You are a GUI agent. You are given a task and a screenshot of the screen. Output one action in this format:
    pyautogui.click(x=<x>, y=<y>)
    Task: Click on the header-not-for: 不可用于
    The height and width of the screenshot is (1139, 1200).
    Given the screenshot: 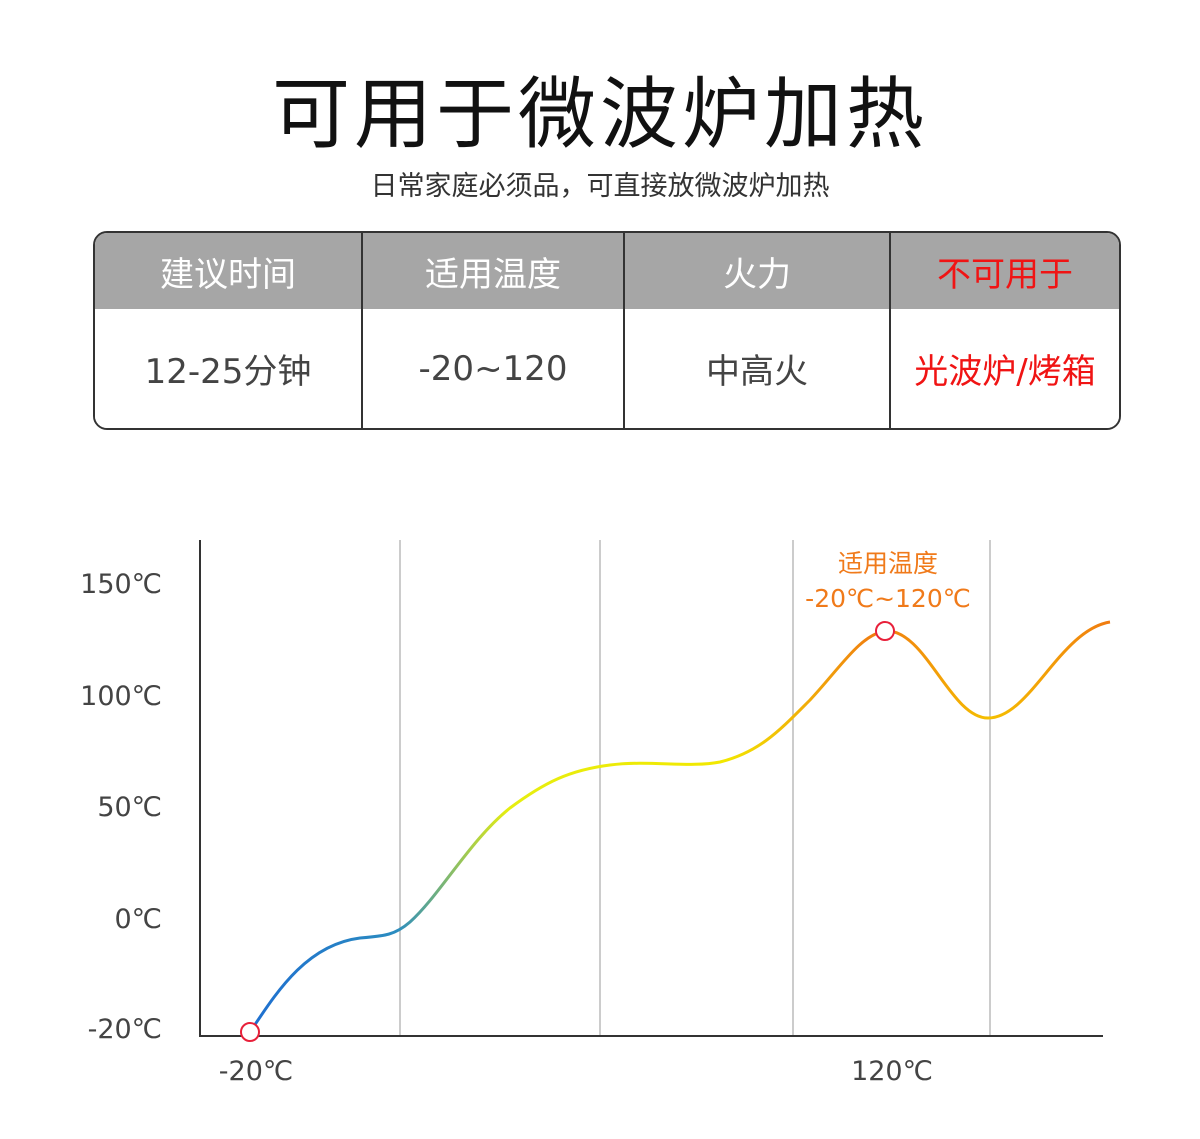 What is the action you would take?
    pyautogui.click(x=1005, y=271)
    